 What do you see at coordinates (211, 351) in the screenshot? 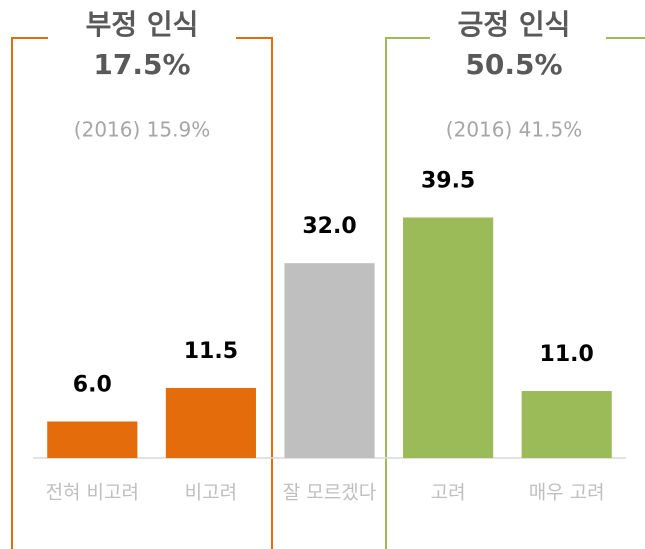
I see `value-label: 11.5` at bounding box center [211, 351].